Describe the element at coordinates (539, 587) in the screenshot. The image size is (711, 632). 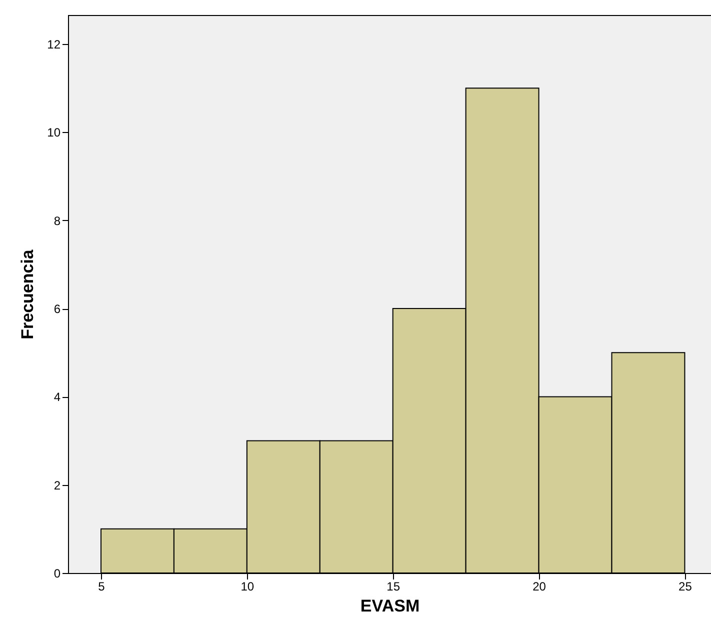
I see `x-tick-label: 20` at that location.